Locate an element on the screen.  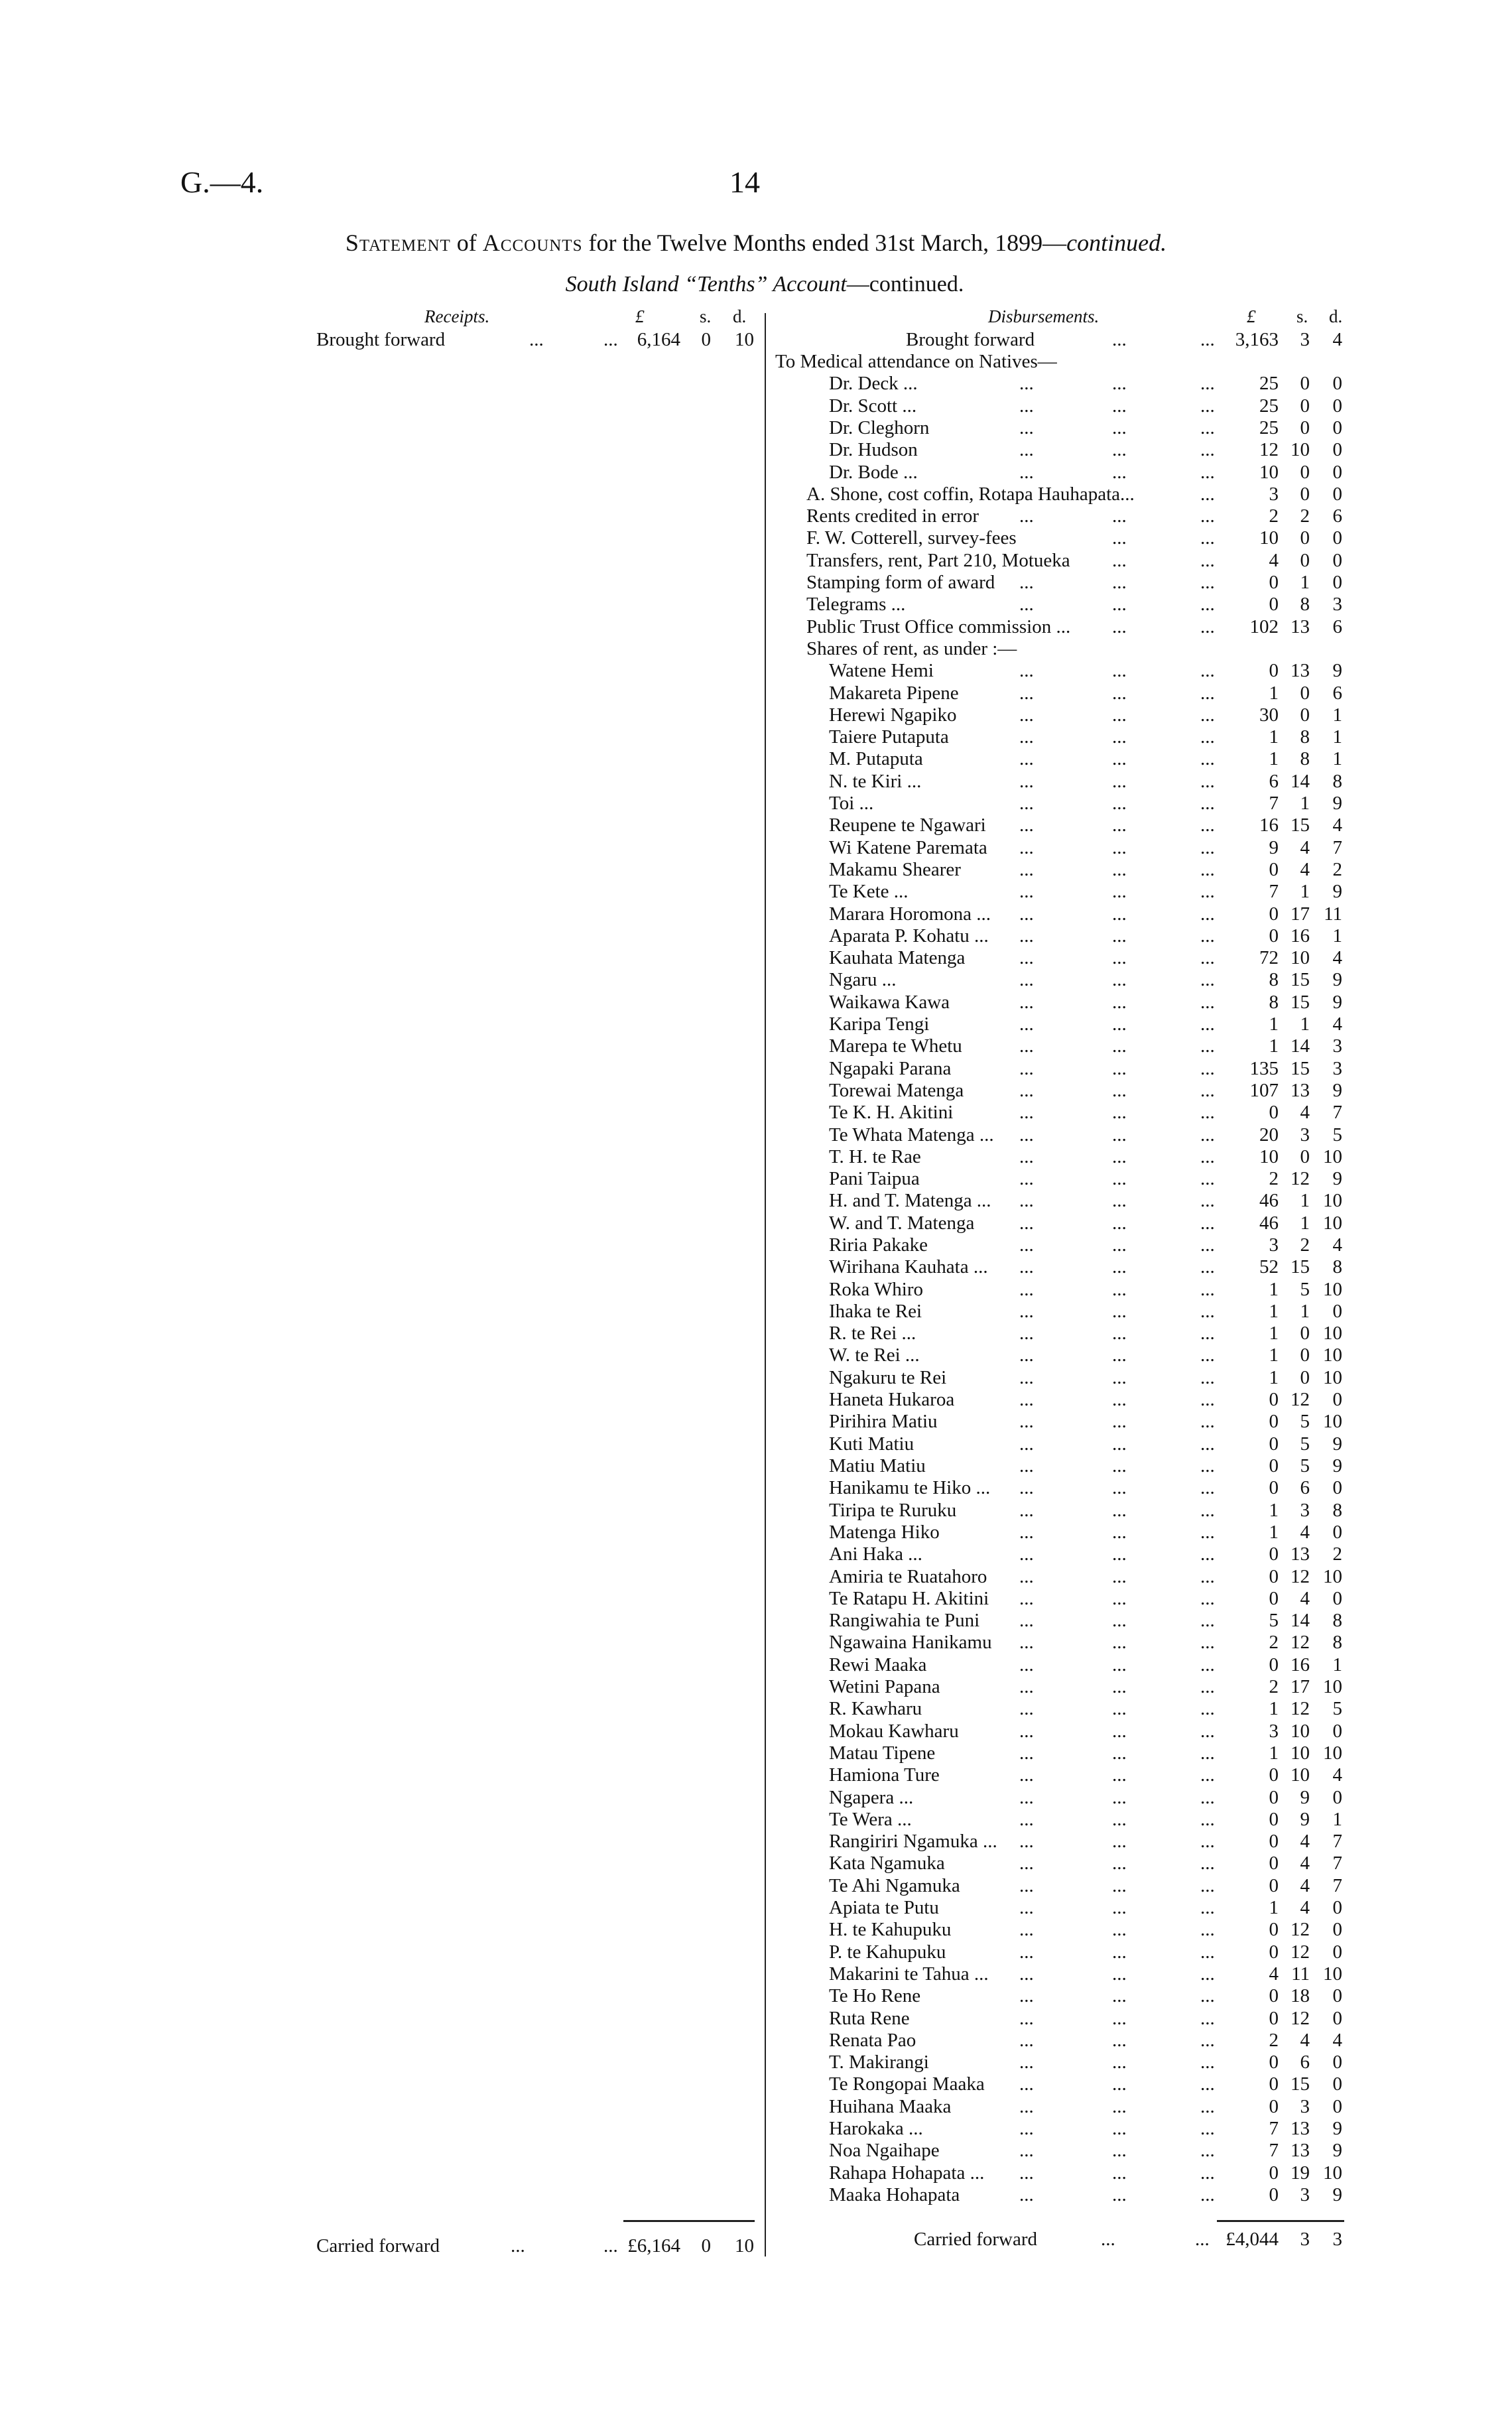
receipts-col-shillings: s. is located at coordinates (706, 316).